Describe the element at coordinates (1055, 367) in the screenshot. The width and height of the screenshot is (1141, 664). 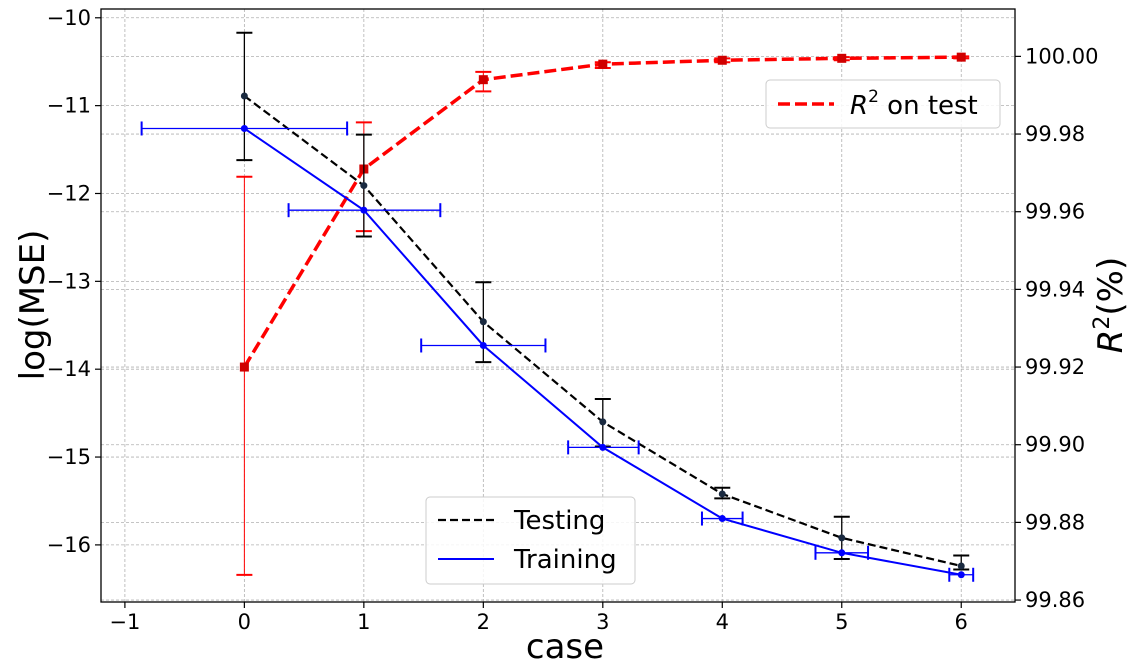
I see `y-right-tick-label: 99.92` at that location.